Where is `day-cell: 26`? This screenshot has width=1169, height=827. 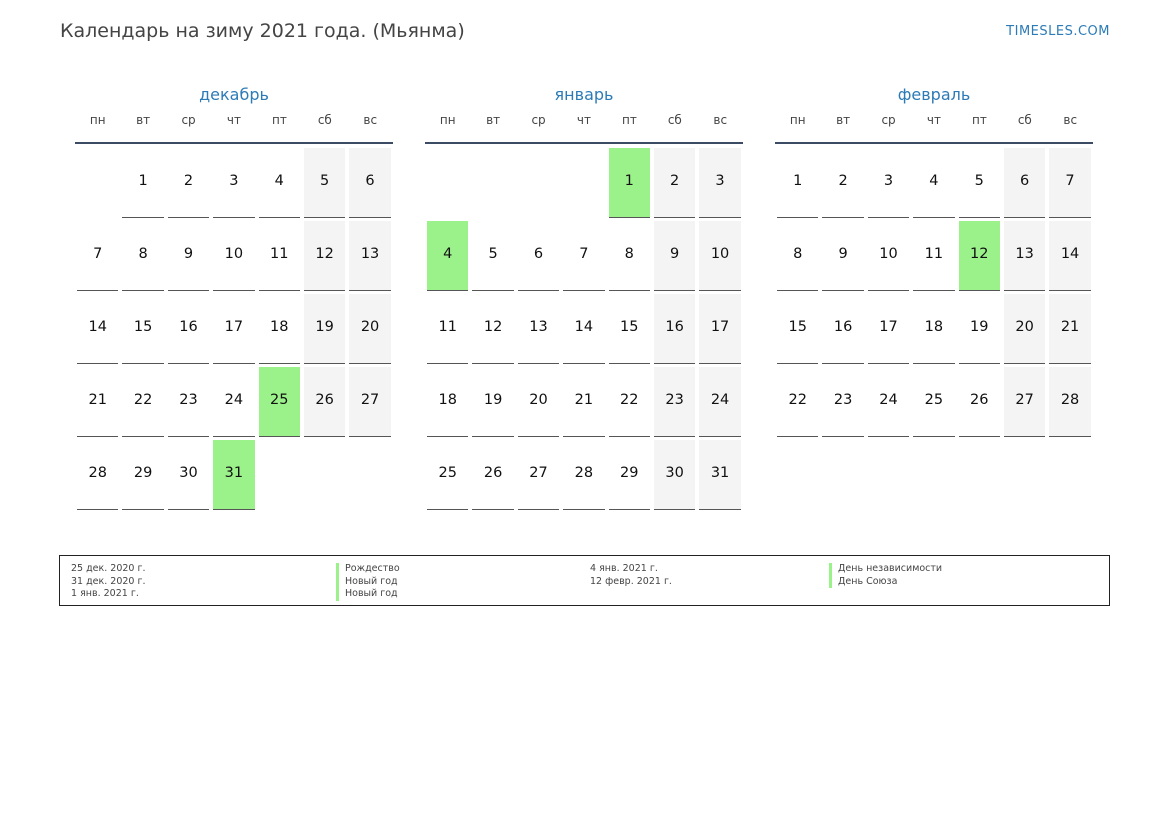 day-cell: 26 is located at coordinates (324, 402).